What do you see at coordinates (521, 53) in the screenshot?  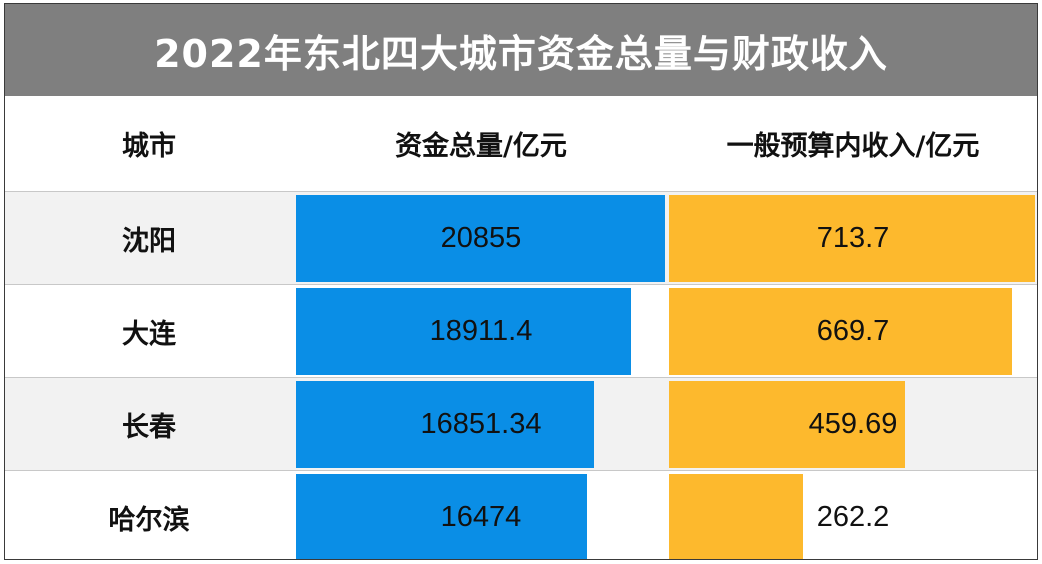 I see `chart-title: 2022年东北四大城市资金总量与财政收入` at bounding box center [521, 53].